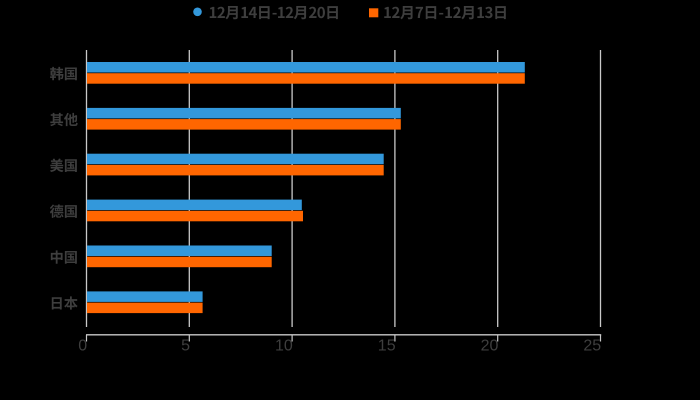  What do you see at coordinates (490, 345) in the screenshot?
I see `svg-text: 20` at bounding box center [490, 345].